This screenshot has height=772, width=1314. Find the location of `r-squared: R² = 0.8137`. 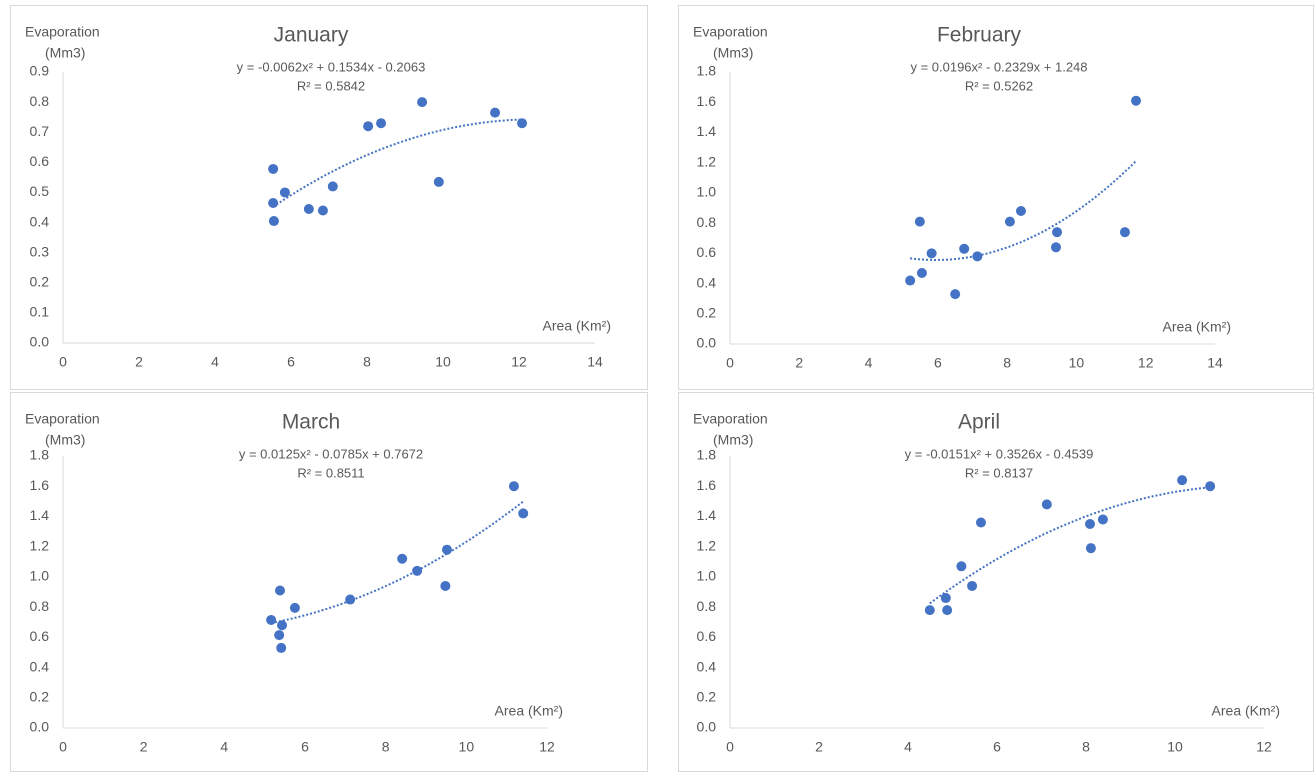

r-squared: R² = 0.8137 is located at coordinates (999, 472).